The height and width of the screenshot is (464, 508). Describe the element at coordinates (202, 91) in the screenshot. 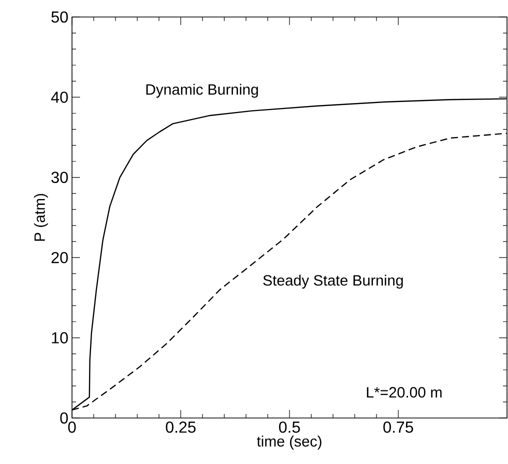

I see `series-label: Dynamic Burning` at that location.